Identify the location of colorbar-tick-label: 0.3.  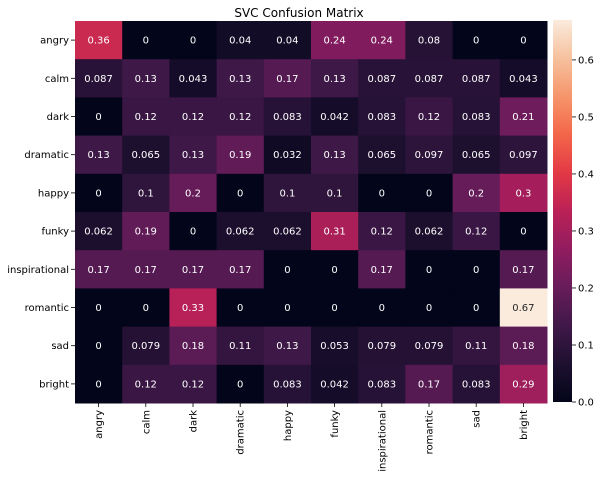
(586, 231).